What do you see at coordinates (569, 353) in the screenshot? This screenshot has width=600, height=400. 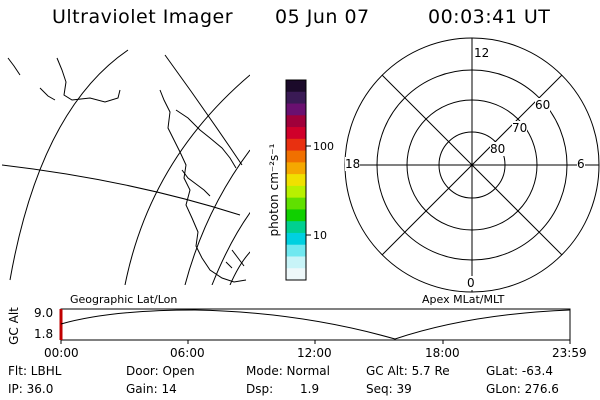 I see `x-tick-2359: 23:59` at bounding box center [569, 353].